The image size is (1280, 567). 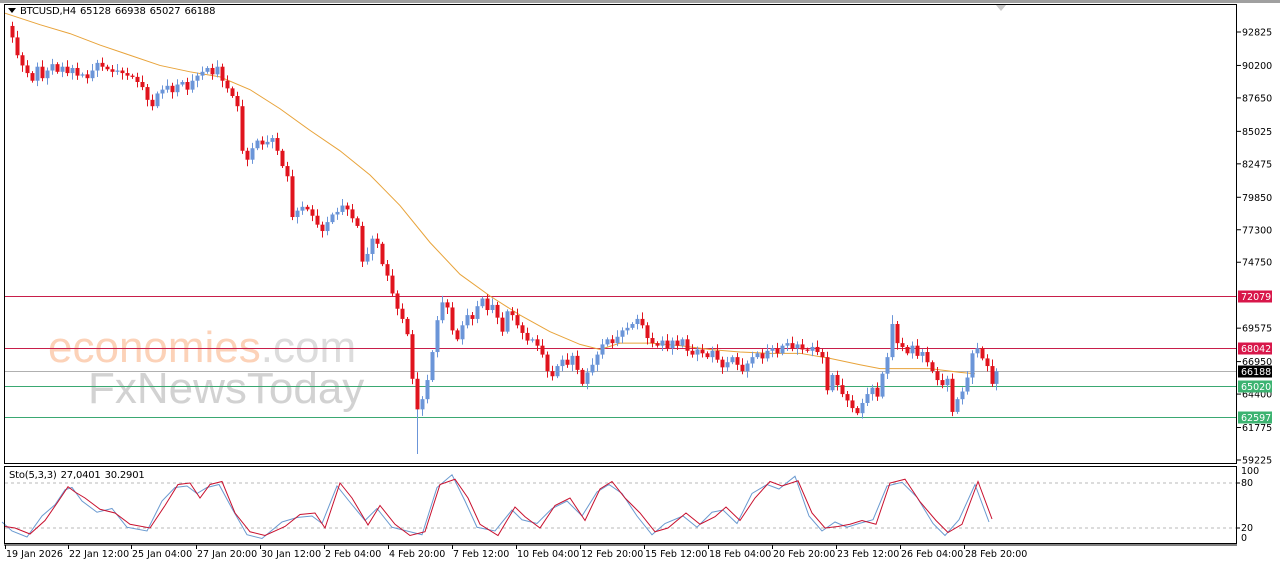 What do you see at coordinates (481, 554) in the screenshot?
I see `time-tick-label: 7 Feb 12:00` at bounding box center [481, 554].